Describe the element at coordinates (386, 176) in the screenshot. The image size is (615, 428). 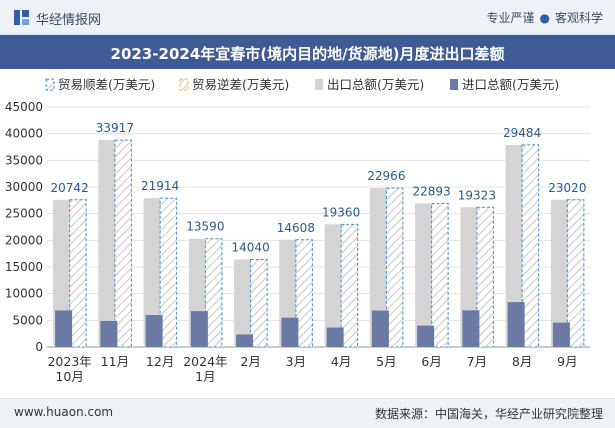
I see `data-label: 22966` at that location.